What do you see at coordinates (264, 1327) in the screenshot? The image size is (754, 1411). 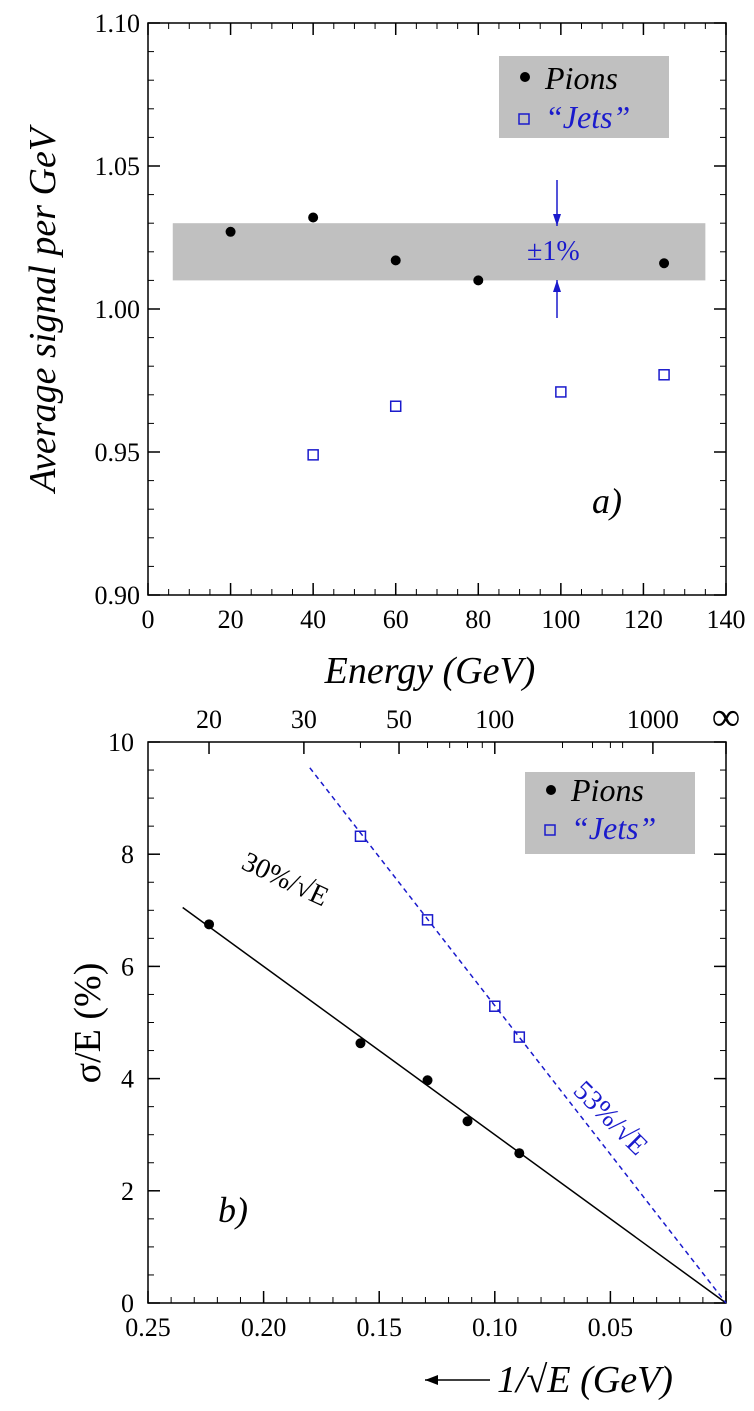 I see `x-tick-label: 0.20` at bounding box center [264, 1327].